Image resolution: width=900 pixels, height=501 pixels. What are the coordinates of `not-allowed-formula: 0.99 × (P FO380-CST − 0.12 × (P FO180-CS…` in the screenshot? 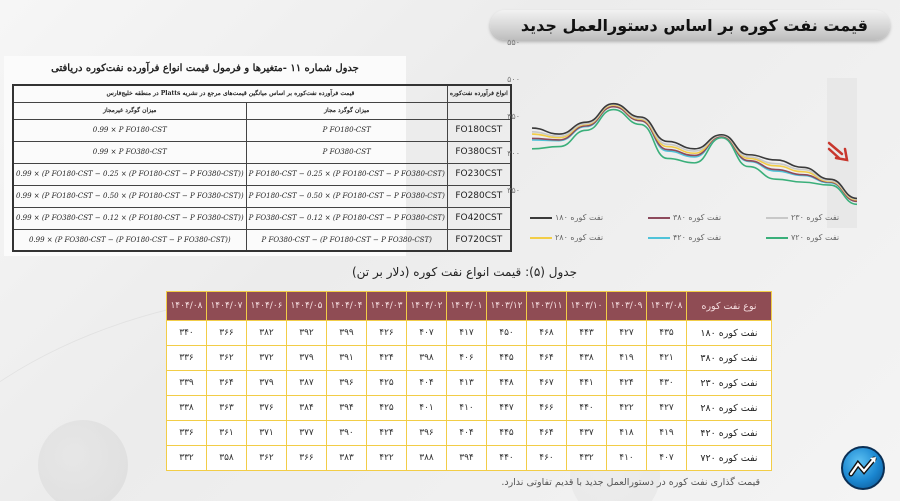 It's located at (129, 218).